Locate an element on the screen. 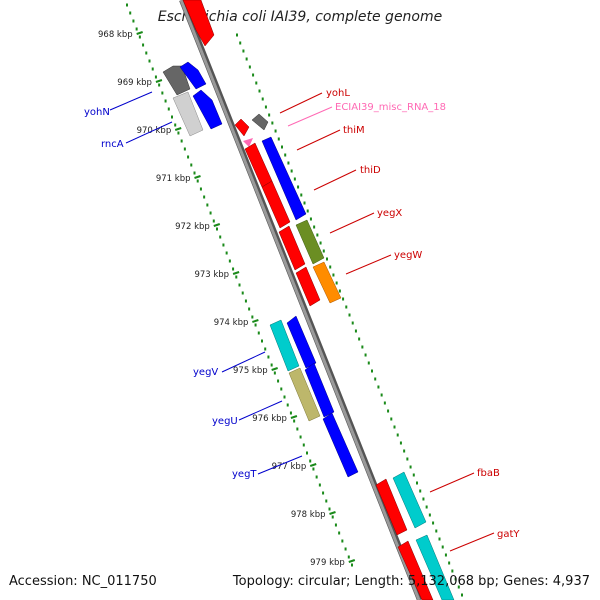 The image size is (600, 600). gene-gatY is located at coordinates (435, 567).